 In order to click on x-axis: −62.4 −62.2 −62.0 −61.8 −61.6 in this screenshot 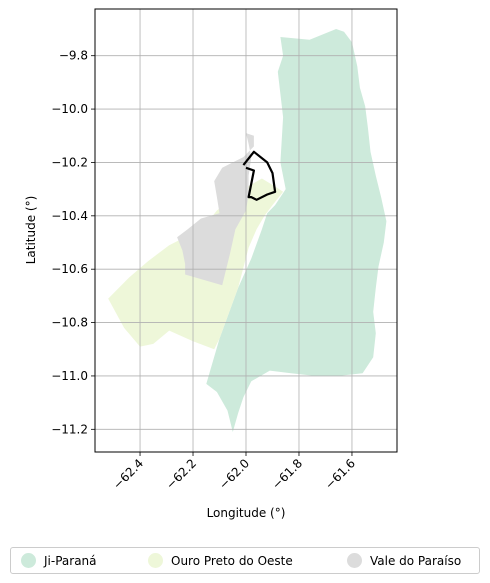, I will do `click(234, 472)`.